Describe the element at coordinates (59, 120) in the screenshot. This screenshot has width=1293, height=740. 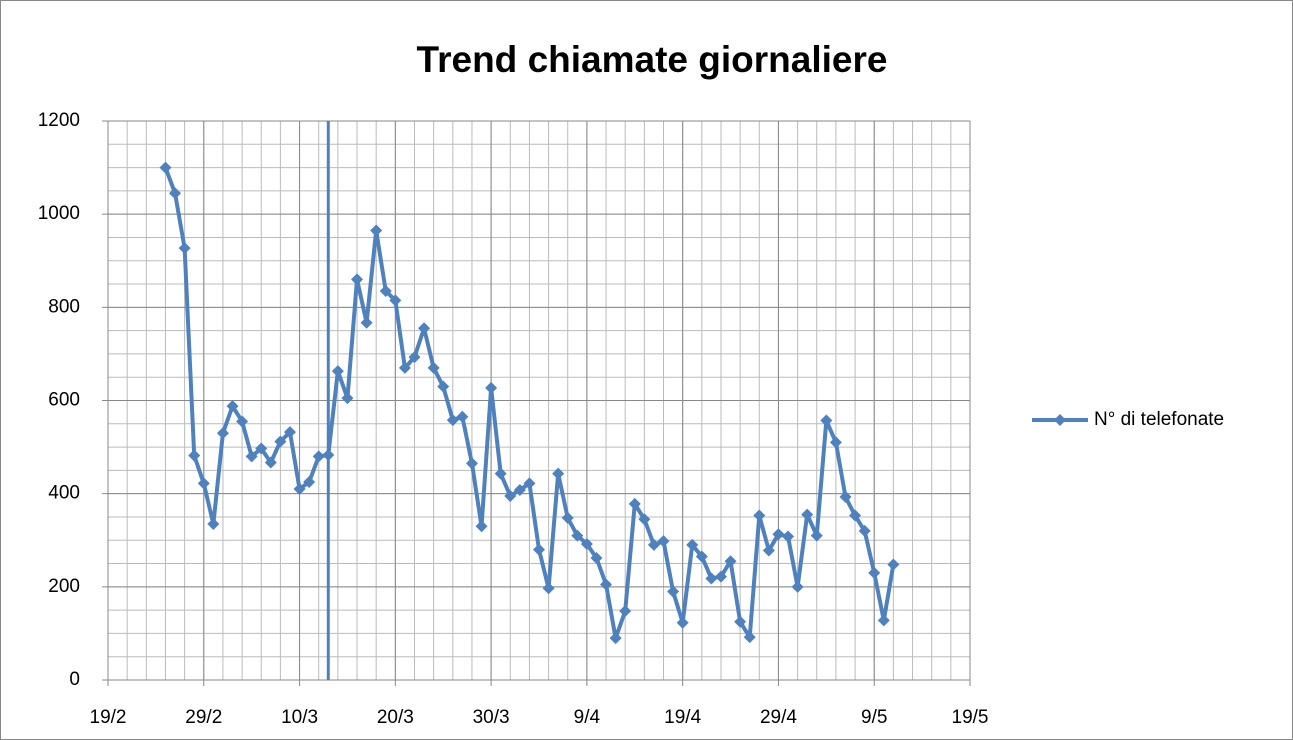
I see `y-tick-label: 1200` at that location.